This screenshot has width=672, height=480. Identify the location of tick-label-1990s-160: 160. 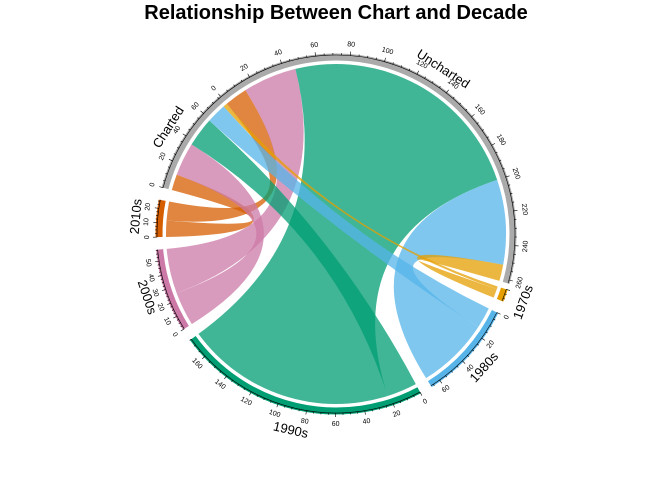
(196, 363).